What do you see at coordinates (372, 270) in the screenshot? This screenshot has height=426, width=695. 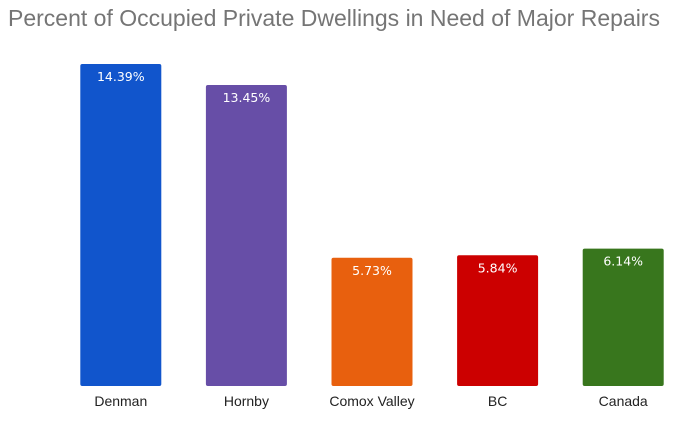 I see `data-label-comox-valley: 5.73%` at bounding box center [372, 270].